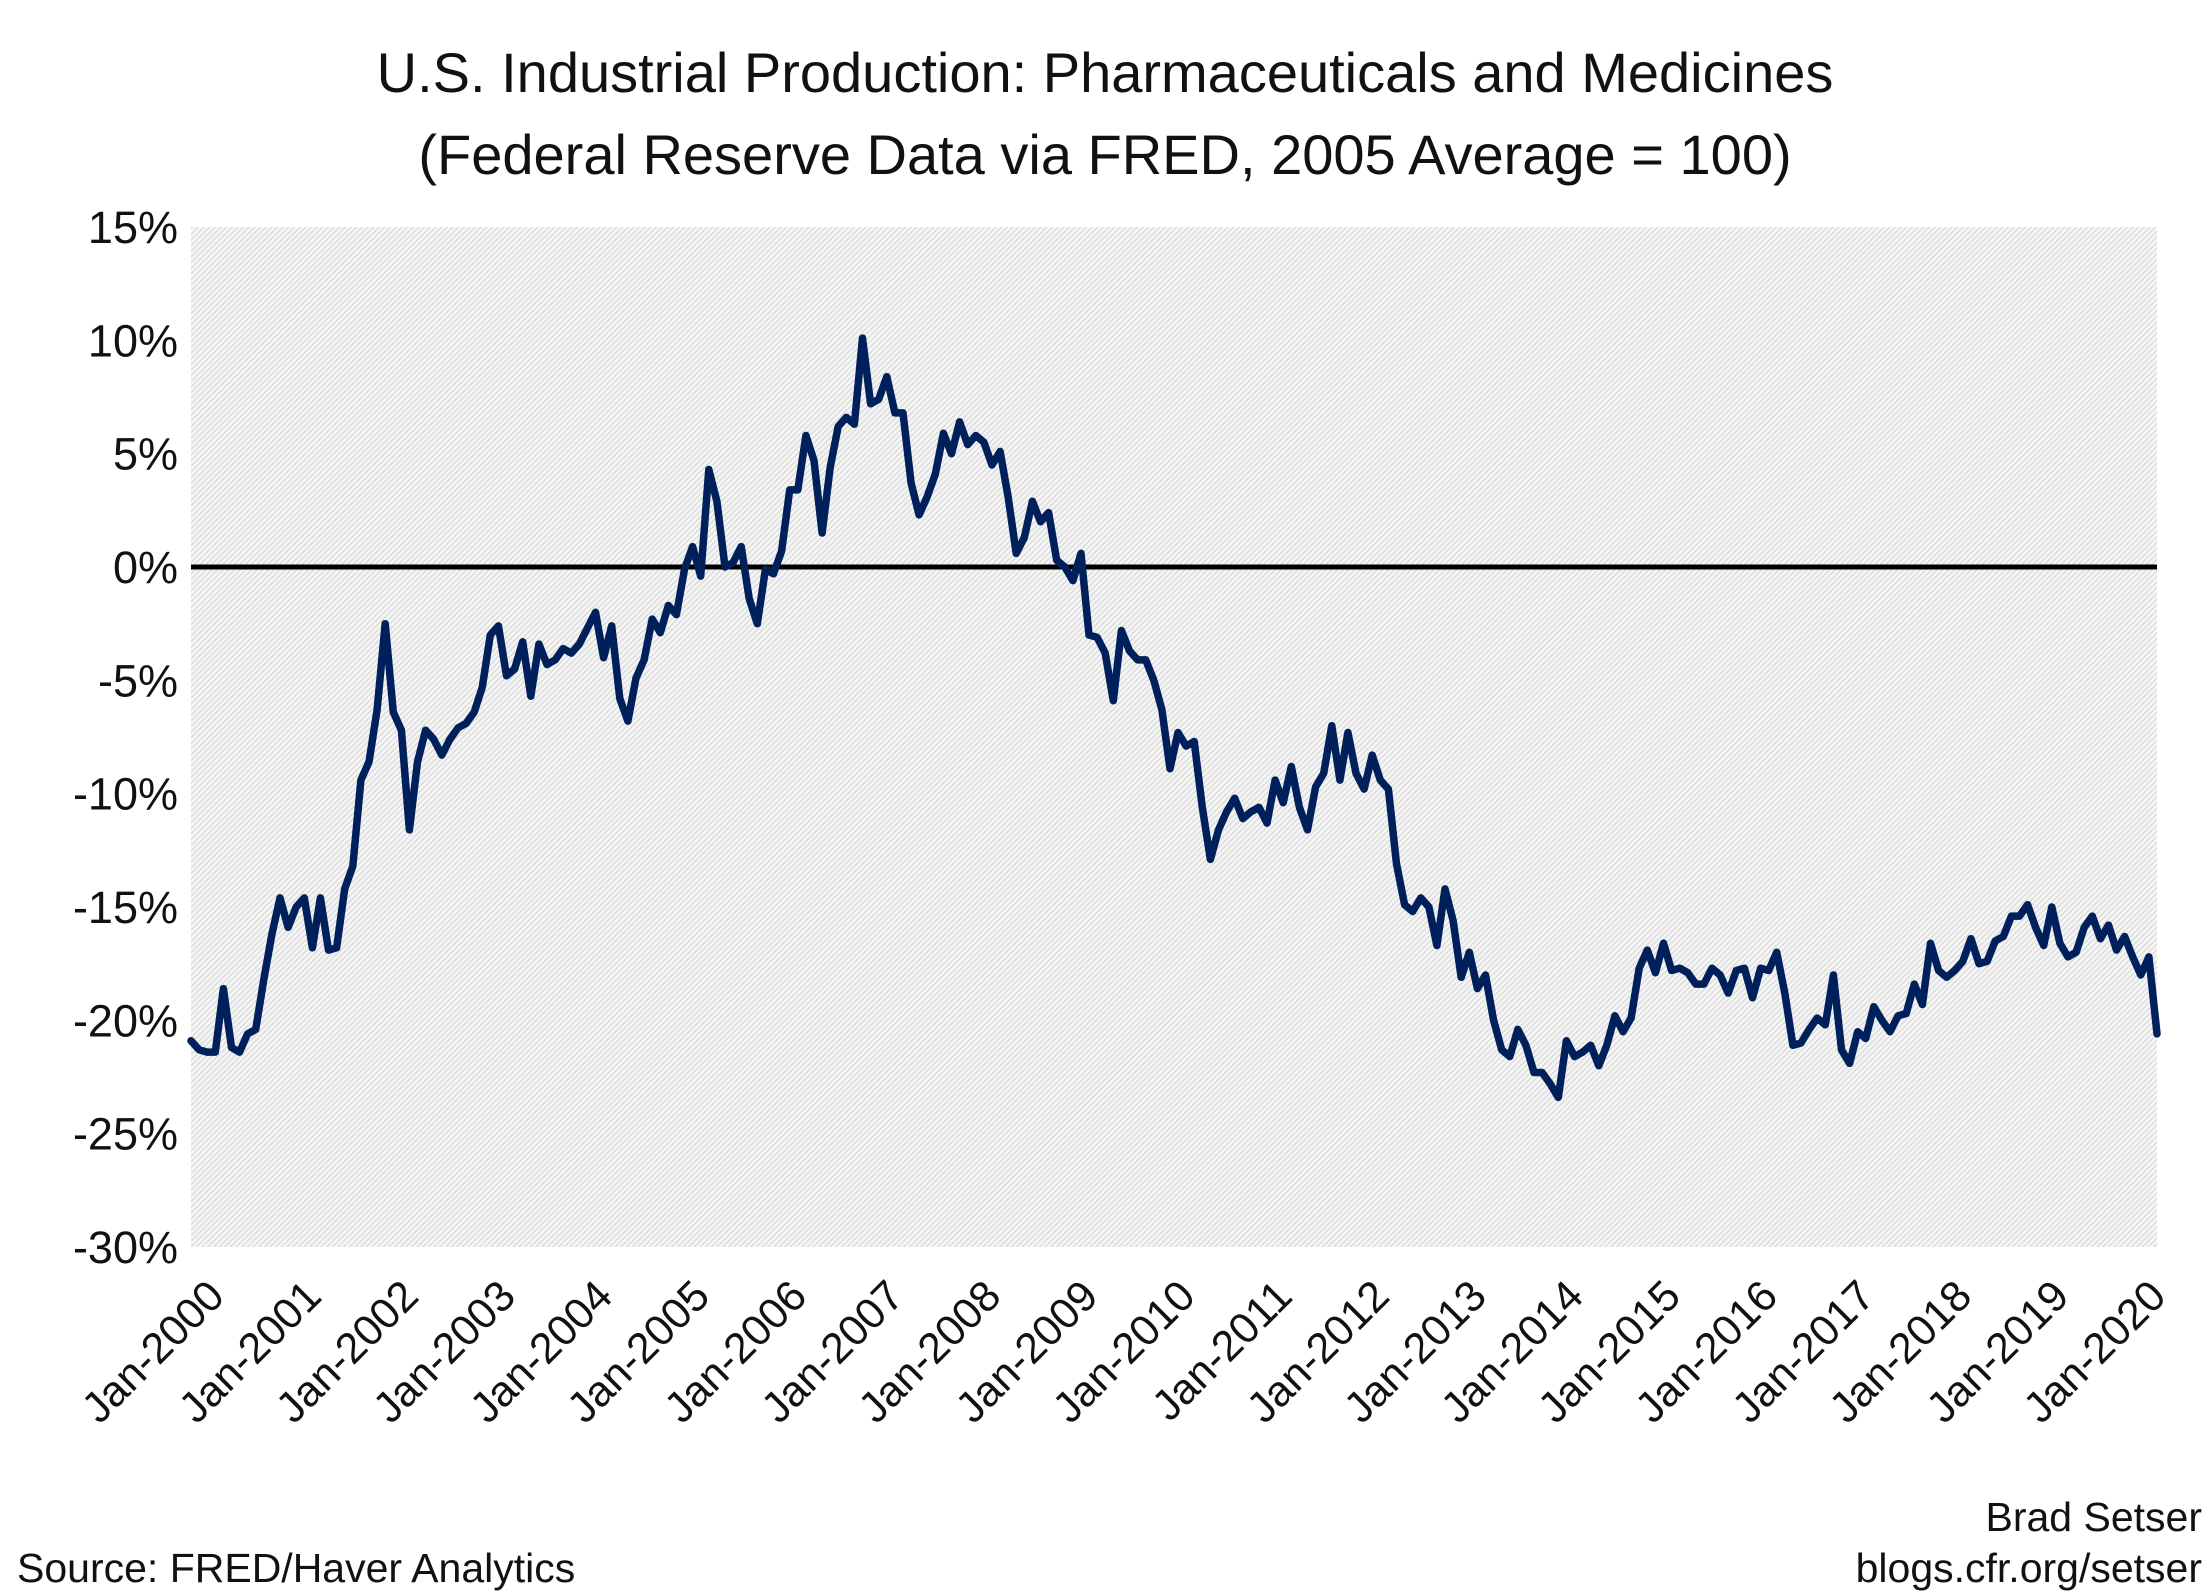 The height and width of the screenshot is (1592, 2210). What do you see at coordinates (125, 907) in the screenshot?
I see `y-tick-label: -15%` at bounding box center [125, 907].